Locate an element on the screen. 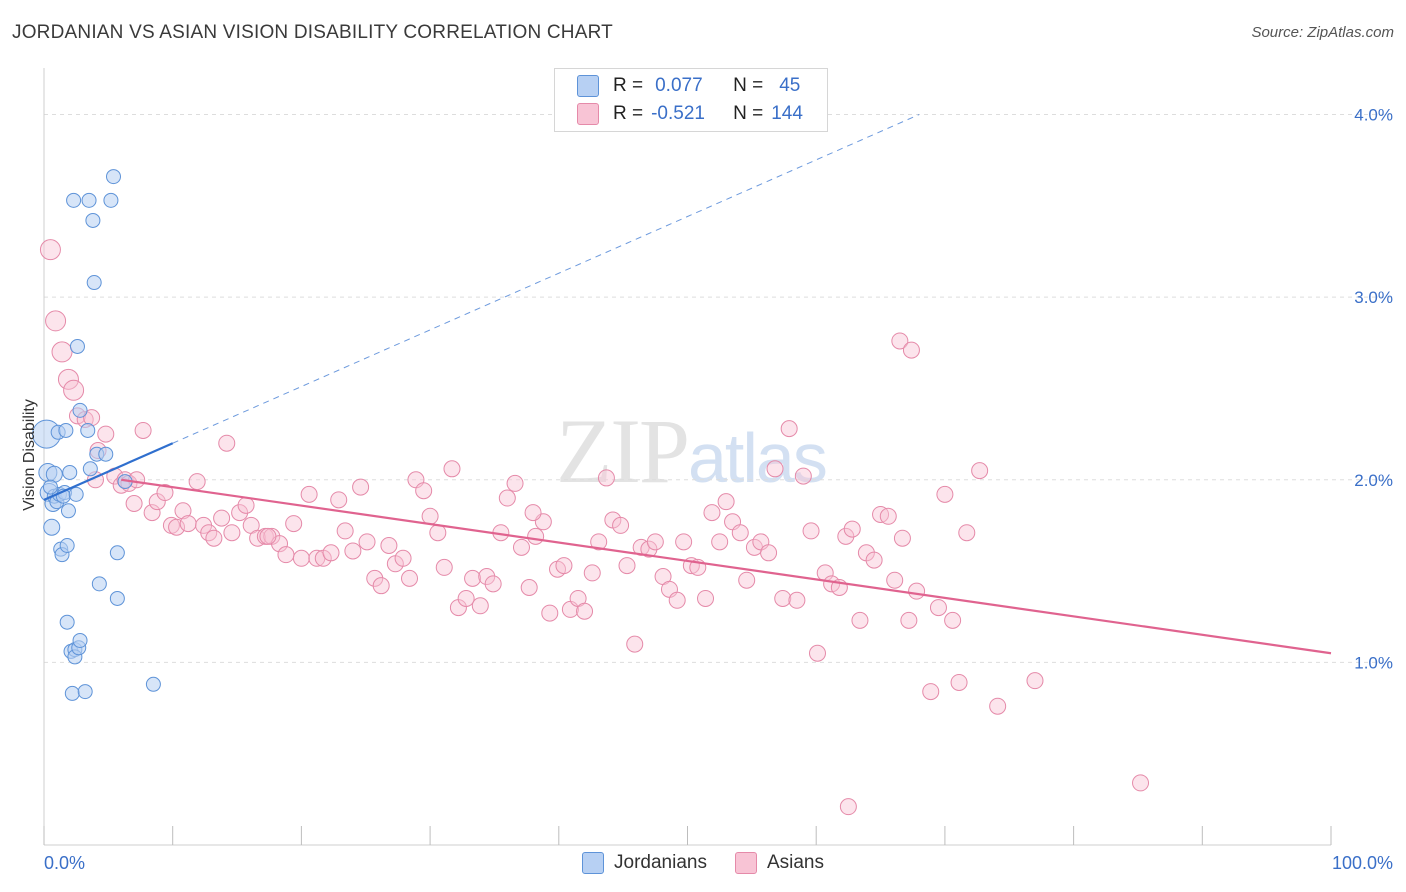  legend-item-jordanians: Jordanians is located at coordinates (644, 863).